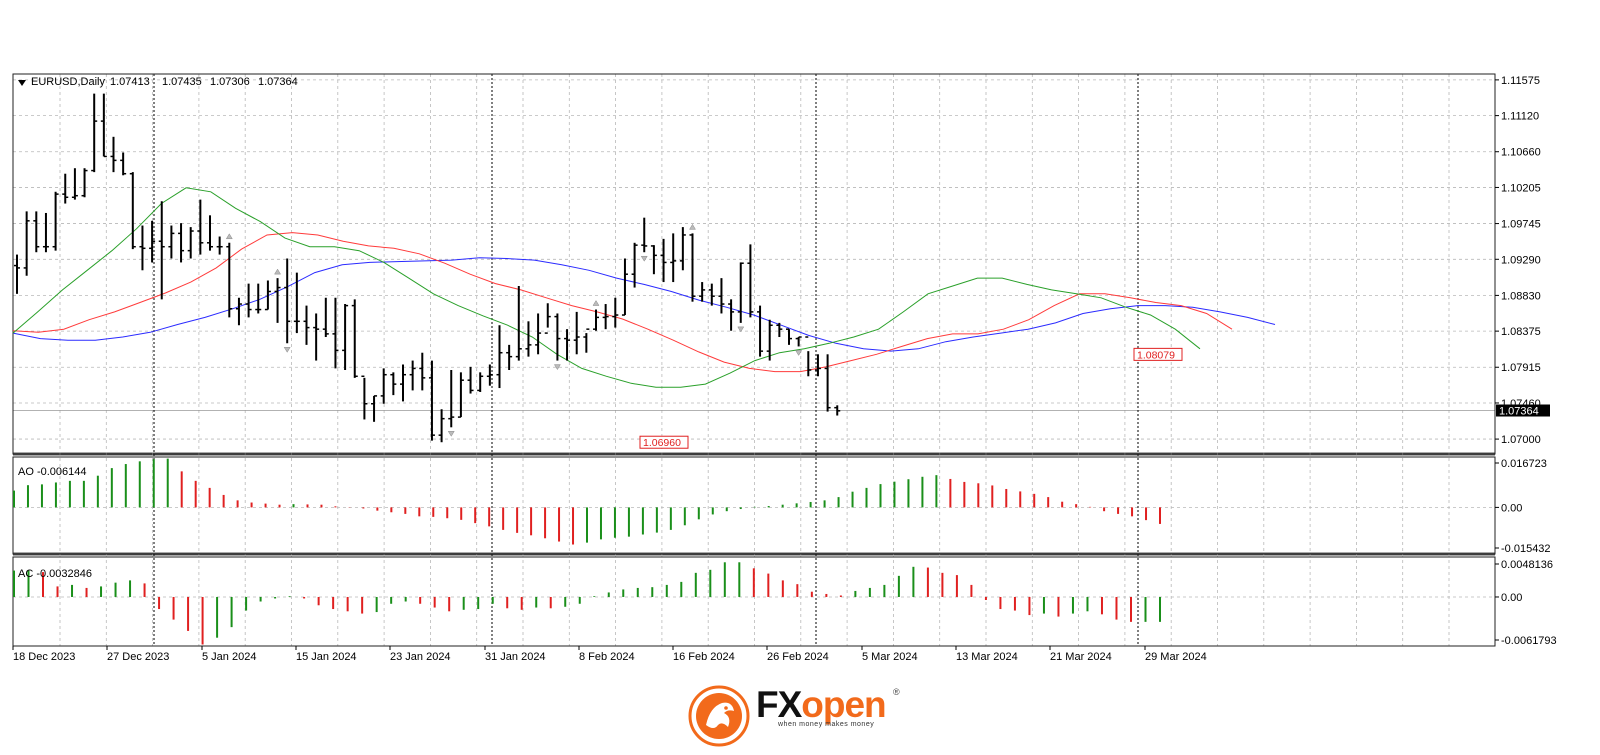 This screenshot has height=755, width=1600. I want to click on registered-mark: ®, so click(896, 692).